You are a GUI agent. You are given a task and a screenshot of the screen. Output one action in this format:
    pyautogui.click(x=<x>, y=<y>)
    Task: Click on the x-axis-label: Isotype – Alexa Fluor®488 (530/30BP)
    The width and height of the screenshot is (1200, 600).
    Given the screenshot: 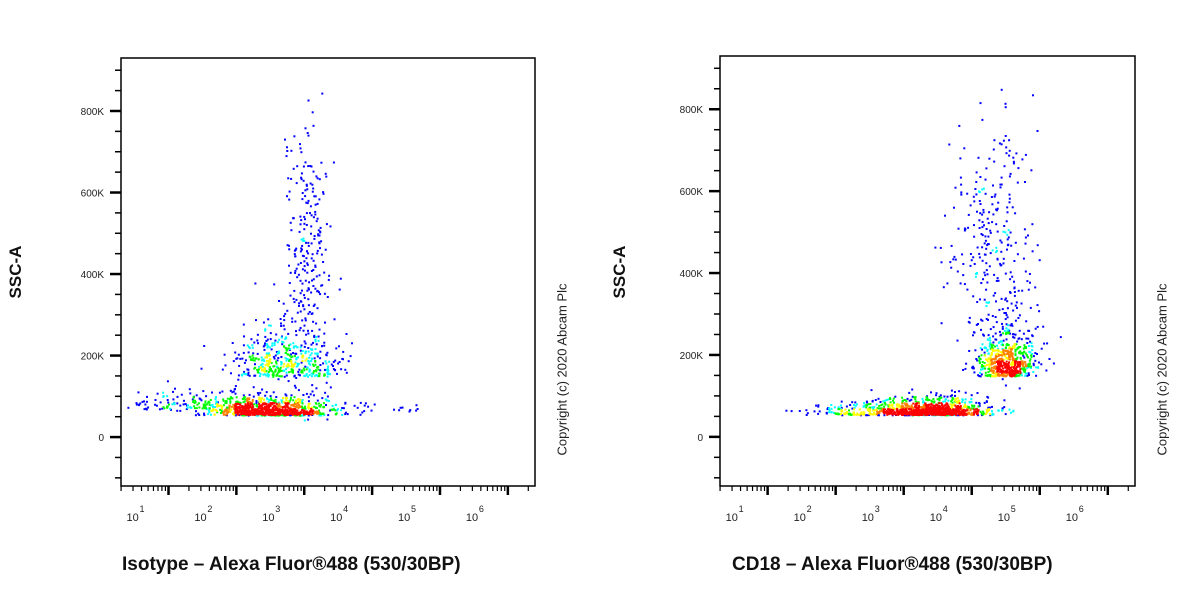 What is the action you would take?
    pyautogui.click(x=291, y=564)
    